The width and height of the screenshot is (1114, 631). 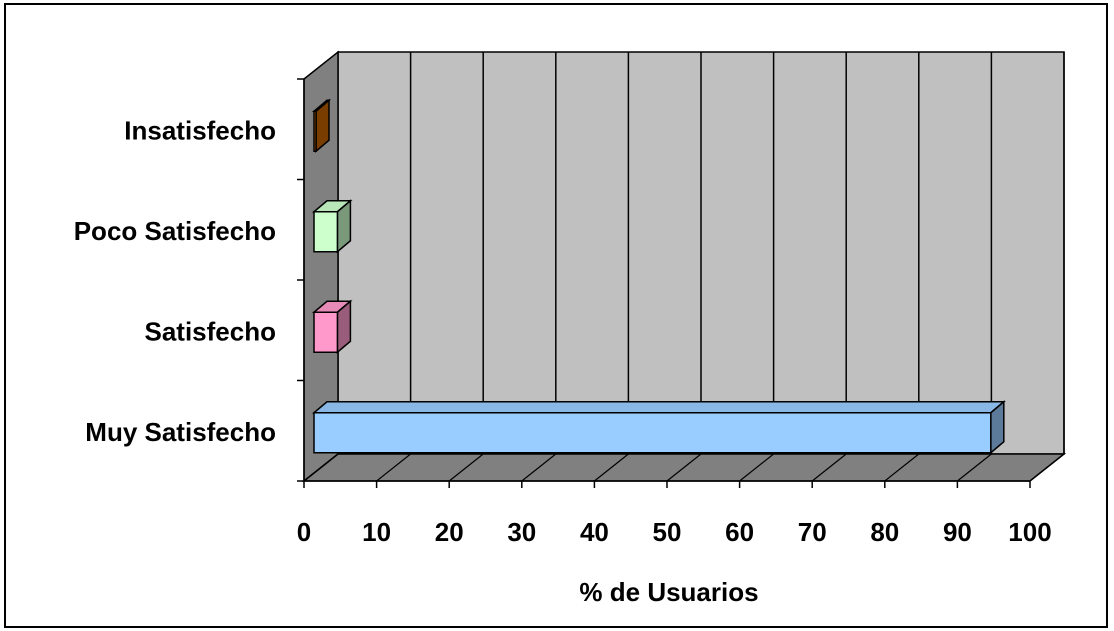 I want to click on x-tick-label: 70, so click(x=812, y=532).